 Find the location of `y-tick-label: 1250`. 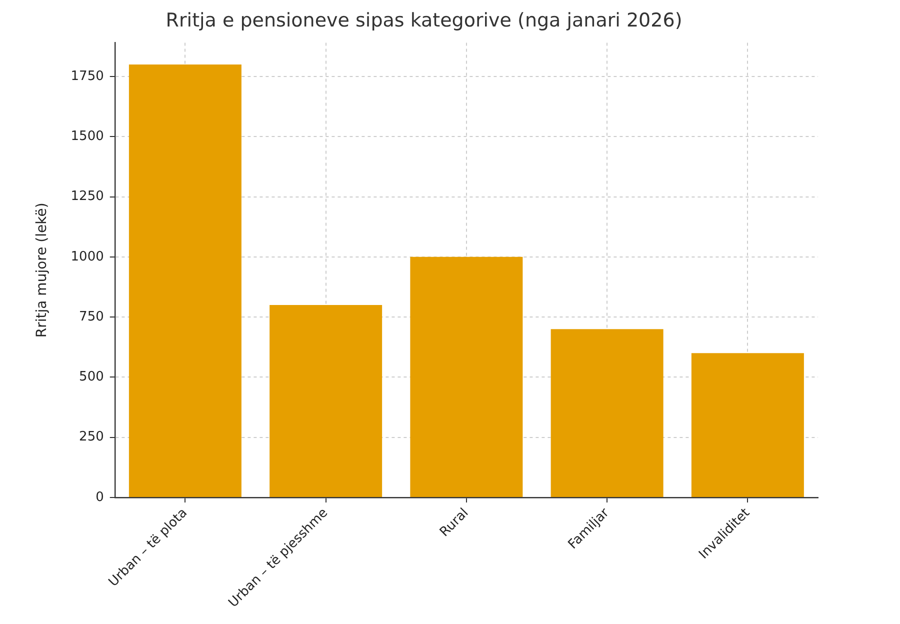

y-tick-label: 1250 is located at coordinates (87, 196).